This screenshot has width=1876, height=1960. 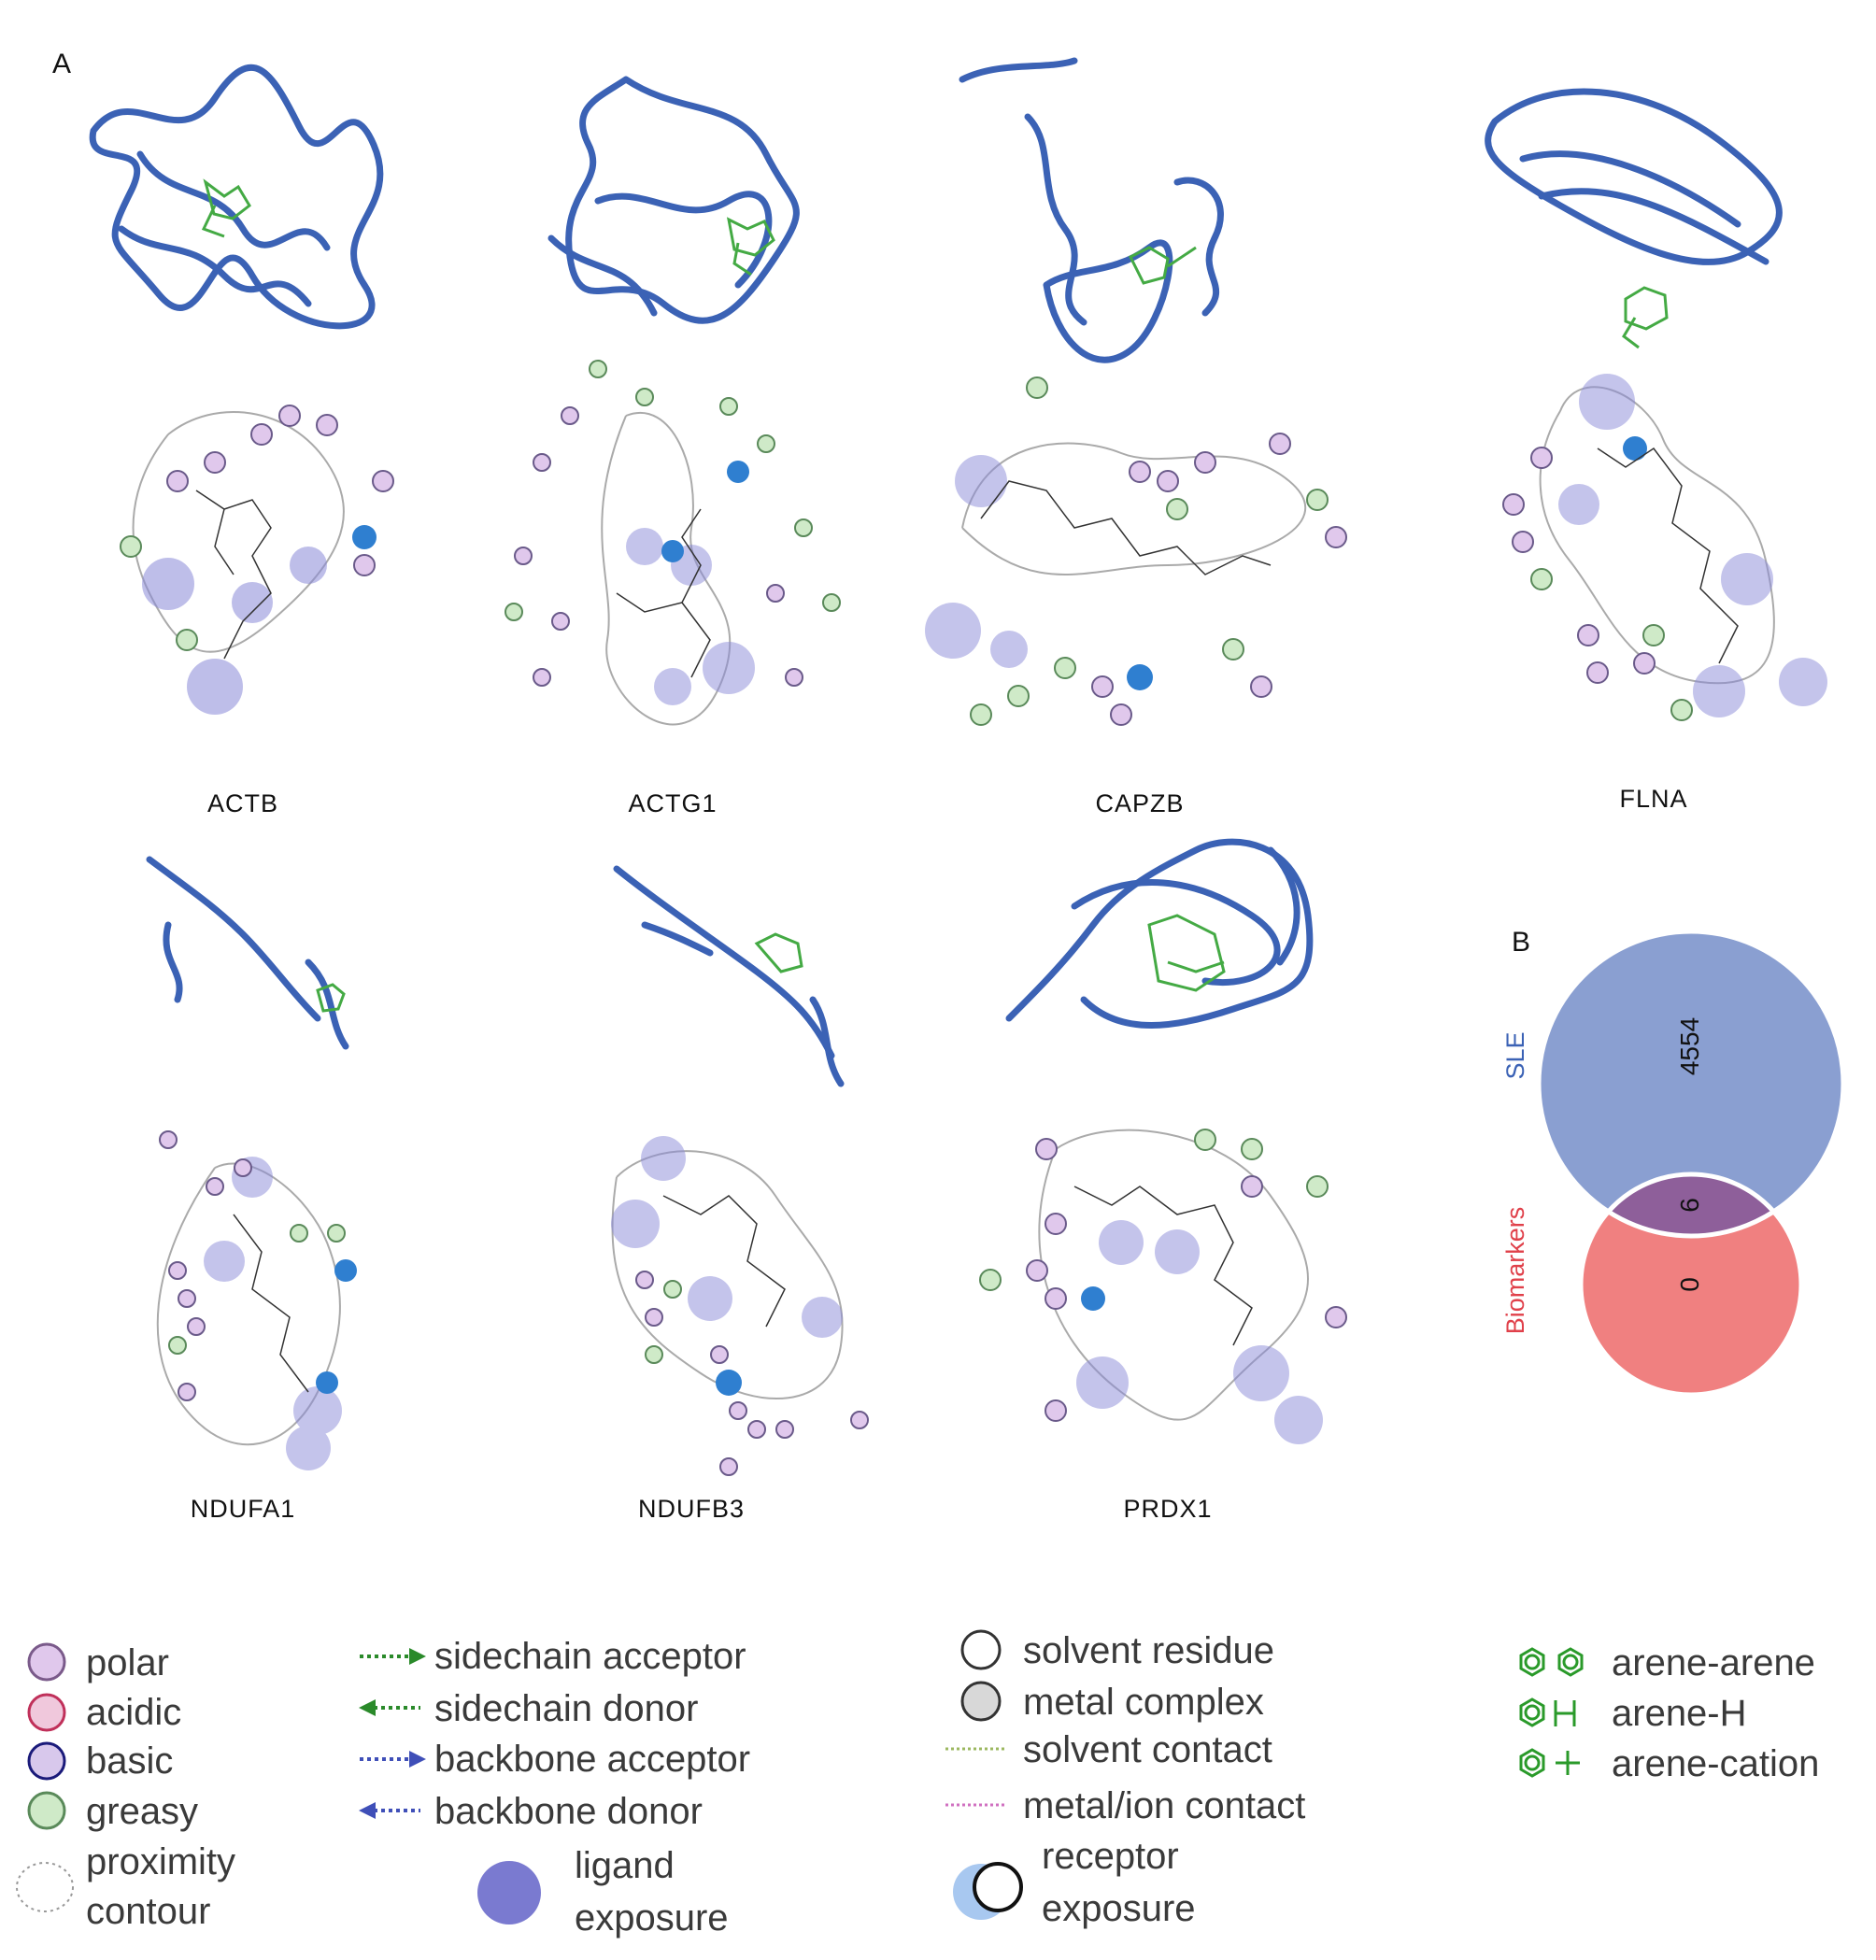 What do you see at coordinates (417, 1657) in the screenshot?
I see `sidechain-acceptor-arrow-icon` at bounding box center [417, 1657].